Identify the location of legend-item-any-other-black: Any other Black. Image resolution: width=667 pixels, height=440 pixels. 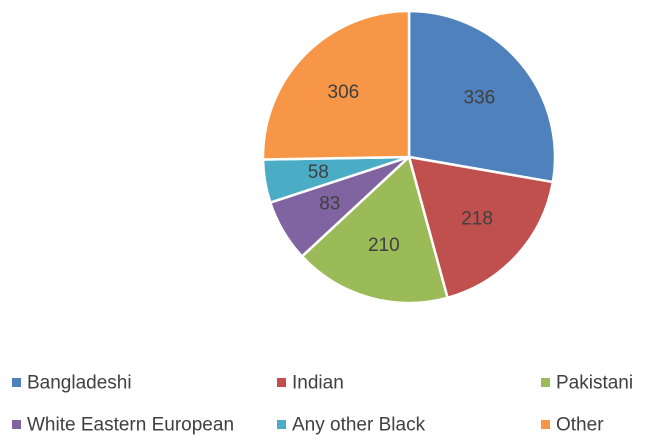
(351, 425).